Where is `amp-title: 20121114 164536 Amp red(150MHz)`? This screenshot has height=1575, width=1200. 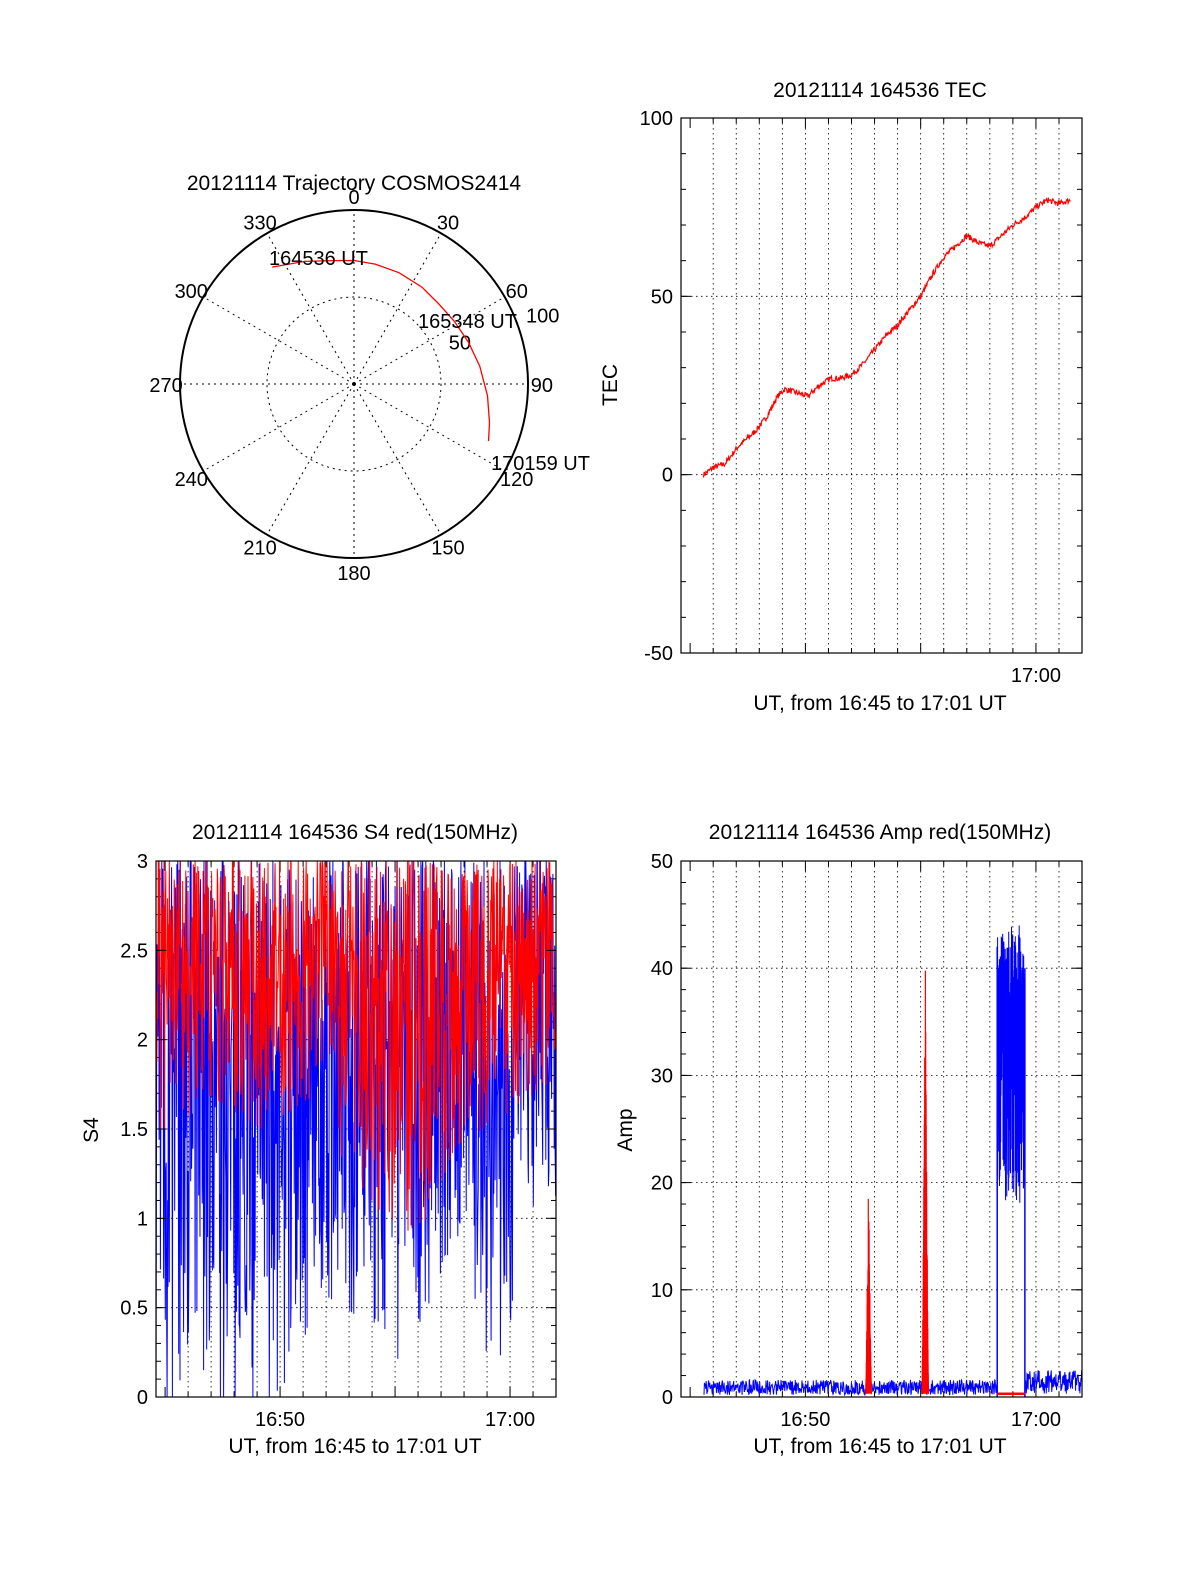
amp-title: 20121114 164536 Amp red(150MHz) is located at coordinates (880, 832).